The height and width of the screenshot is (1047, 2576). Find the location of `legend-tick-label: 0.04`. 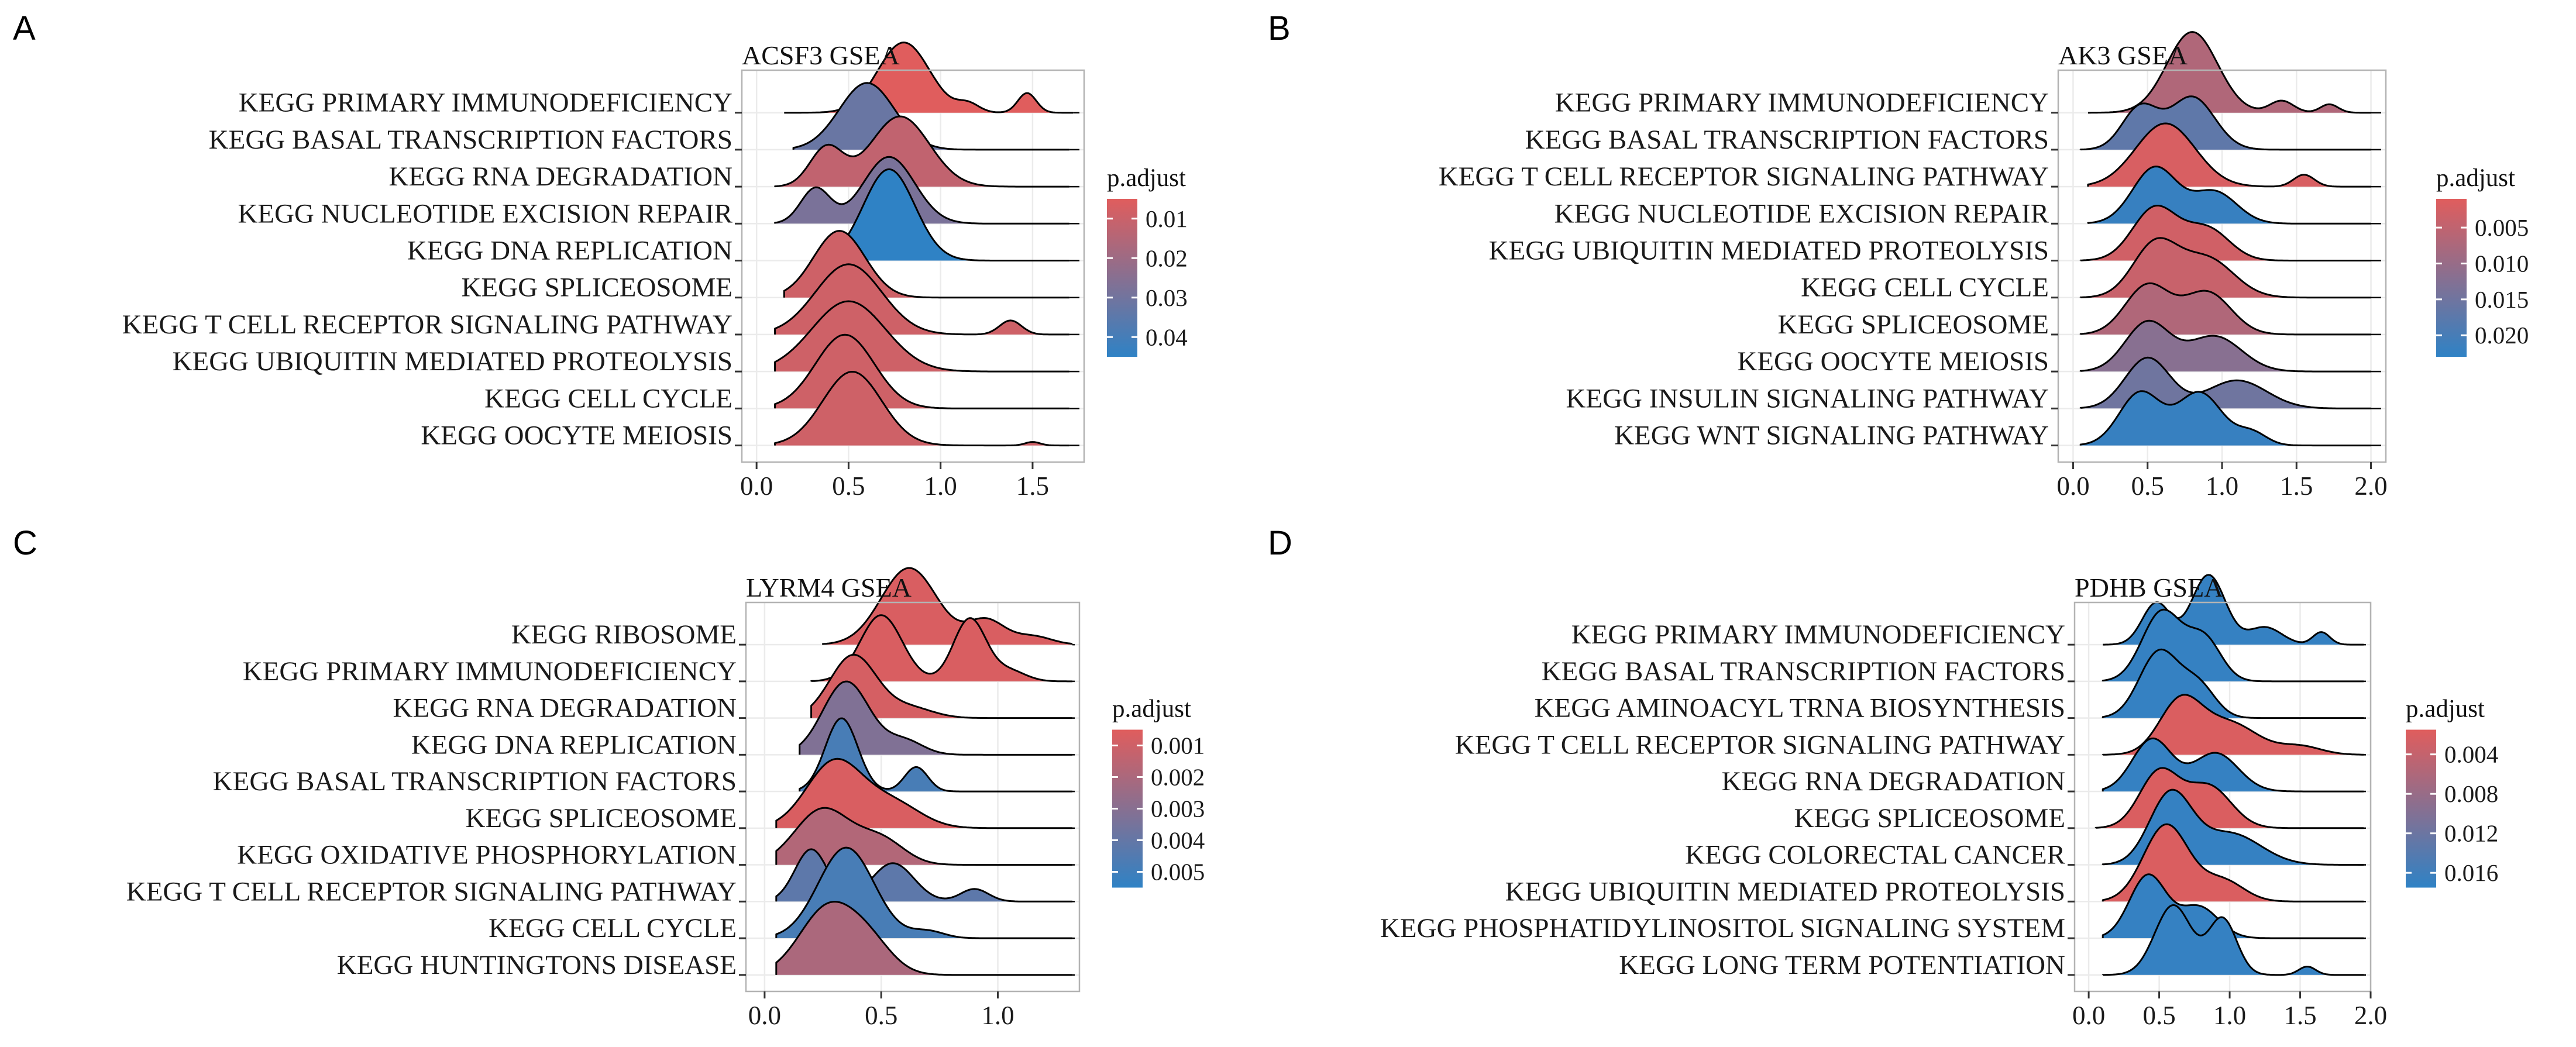

legend-tick-label: 0.04 is located at coordinates (1167, 337).